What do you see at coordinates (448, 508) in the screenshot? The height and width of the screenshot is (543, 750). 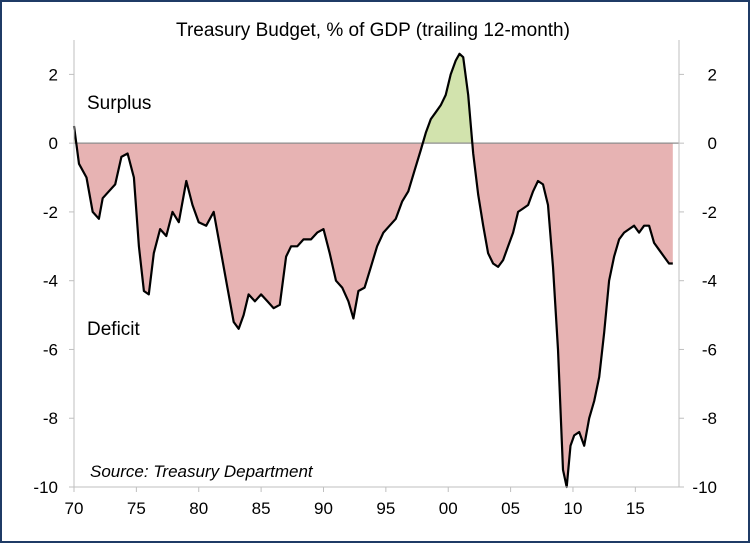 I see `x-tick-label: 00` at bounding box center [448, 508].